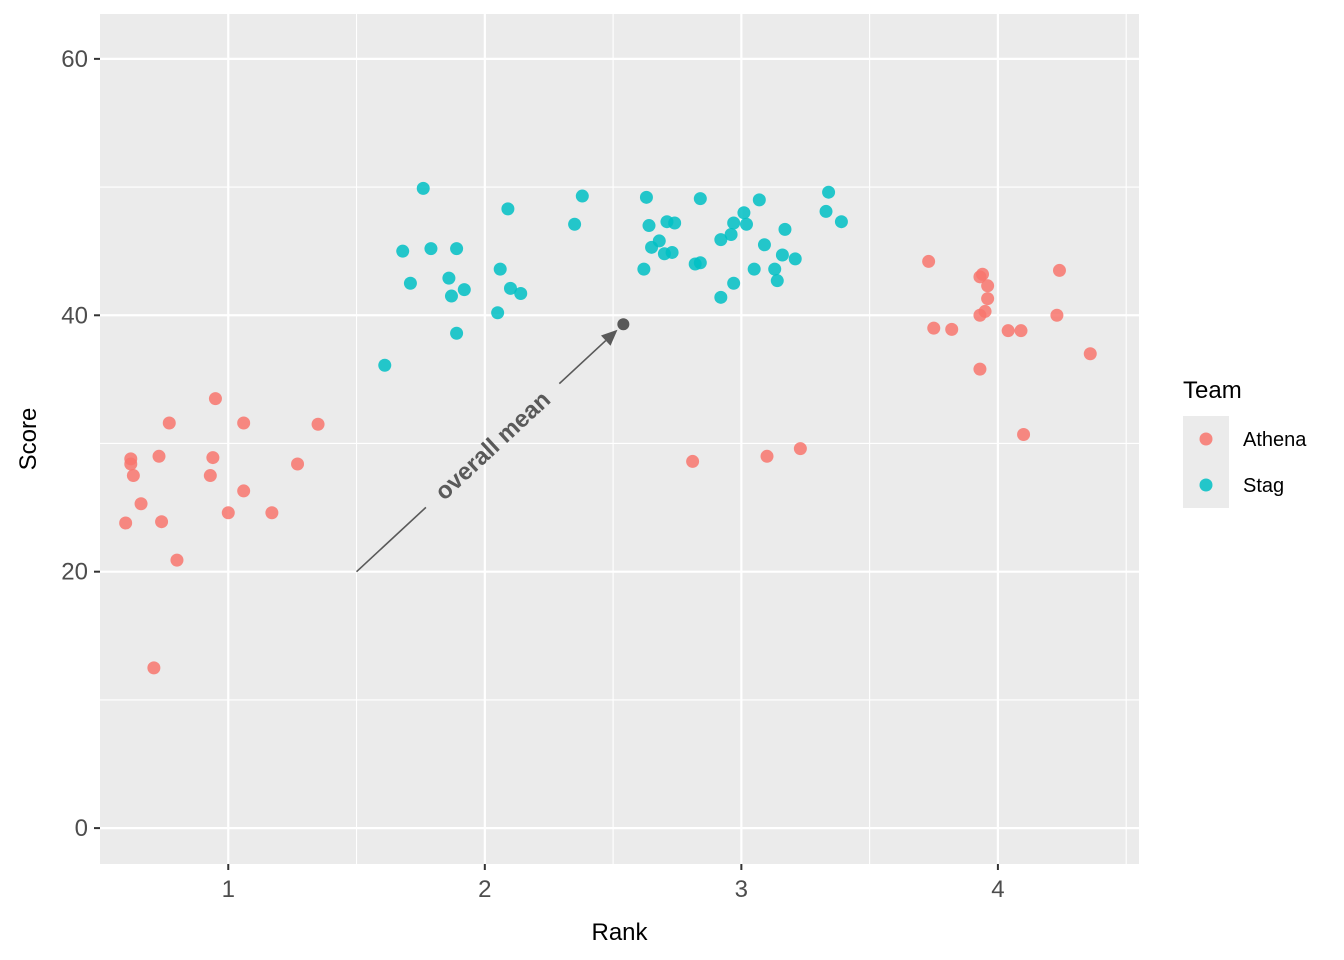 The width and height of the screenshot is (1344, 960). I want to click on x-axis: 1 2 3 4, so click(613, 883).